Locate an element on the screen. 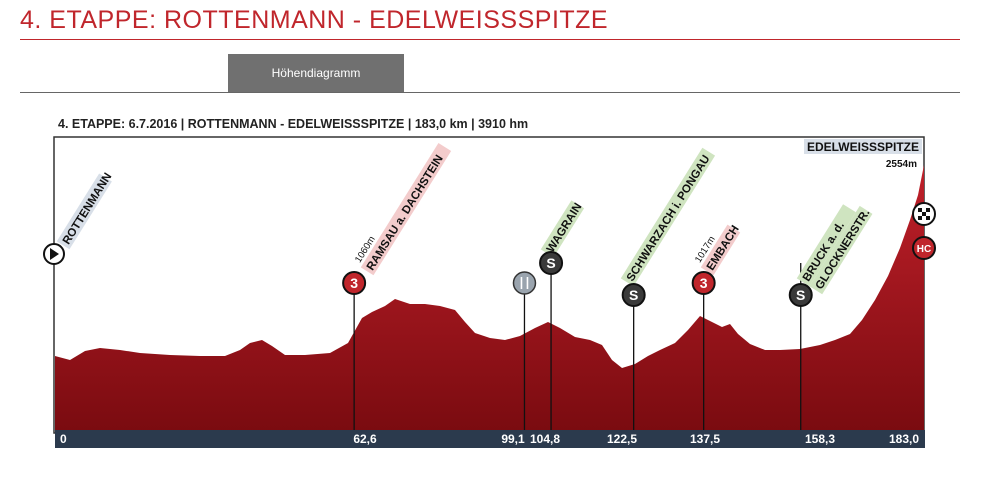 The height and width of the screenshot is (486, 981). km-tick-label: 183,0 is located at coordinates (904, 439).